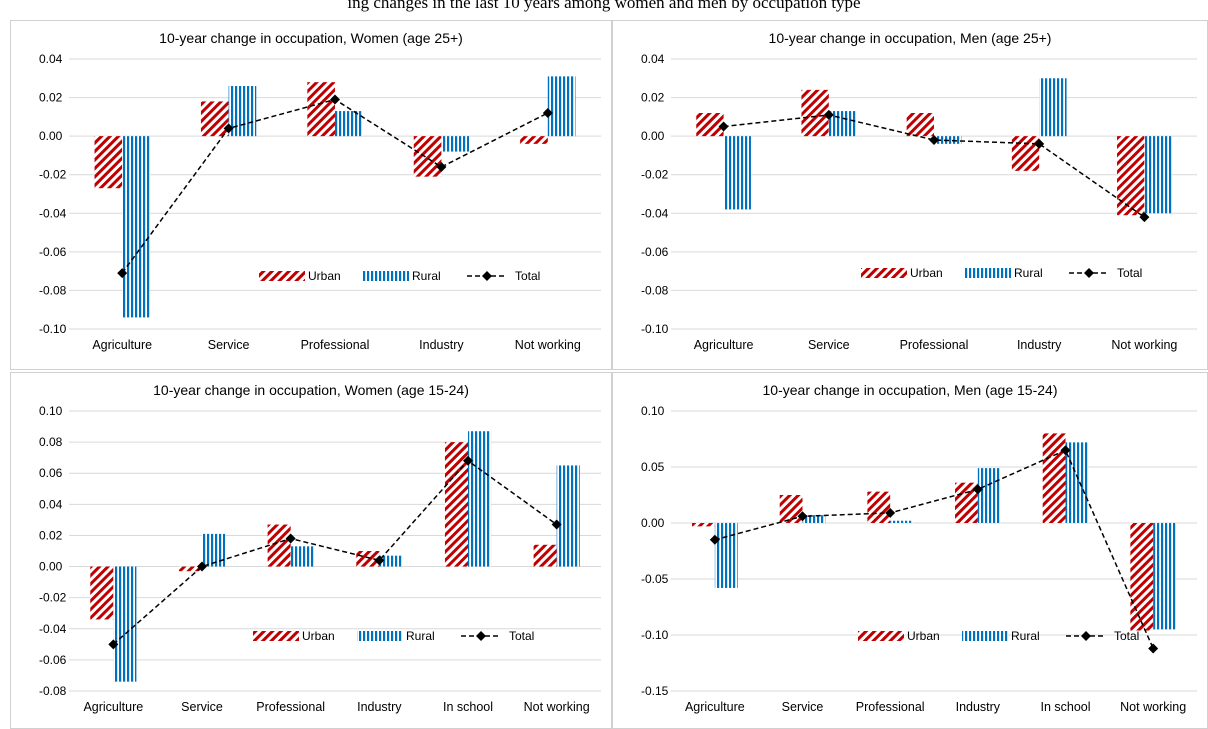  I want to click on point-total-in-school, so click(468, 460).